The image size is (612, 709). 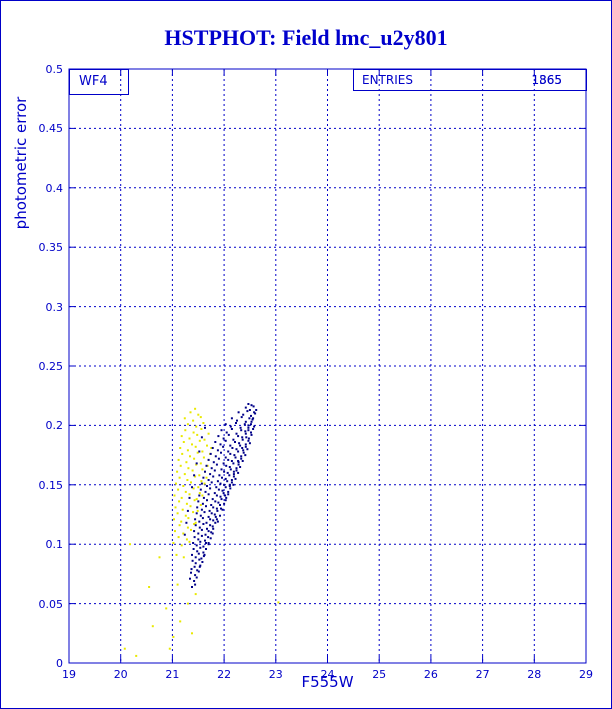 I want to click on x-tick-label: 25, so click(x=379, y=674).